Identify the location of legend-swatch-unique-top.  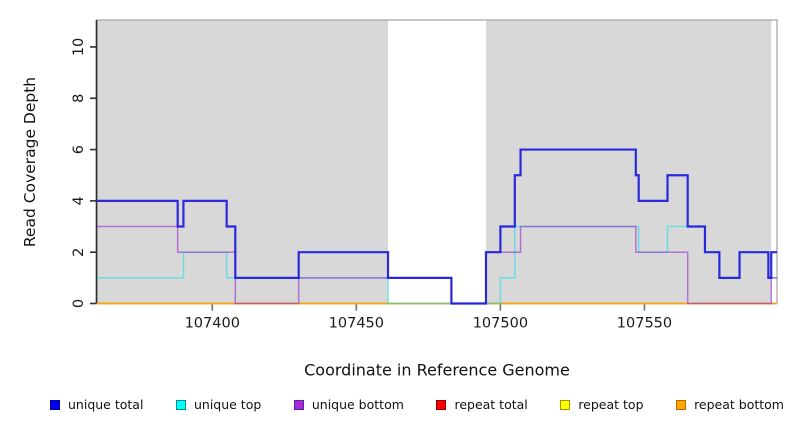
(180, 404).